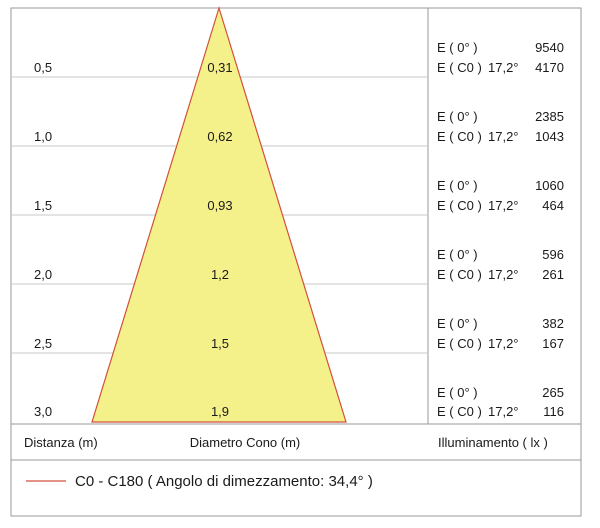 The height and width of the screenshot is (528, 600). What do you see at coordinates (493, 442) in the screenshot?
I see `illuminance-header: Illuminamento ( lx )` at bounding box center [493, 442].